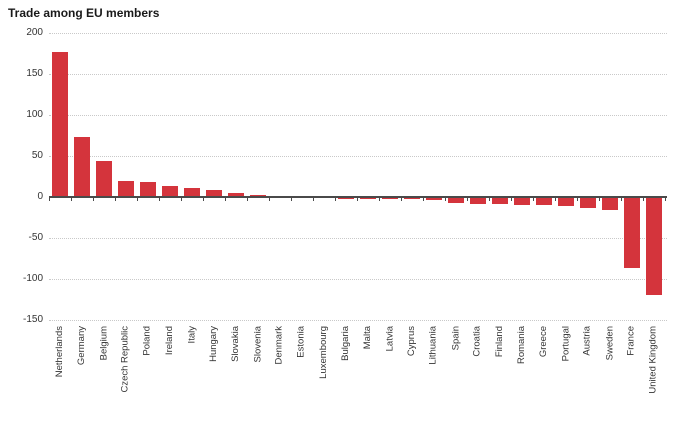 The height and width of the screenshot is (422, 686). Describe the element at coordinates (213, 344) in the screenshot. I see `x-axis-label-hungary: Hungary` at that location.